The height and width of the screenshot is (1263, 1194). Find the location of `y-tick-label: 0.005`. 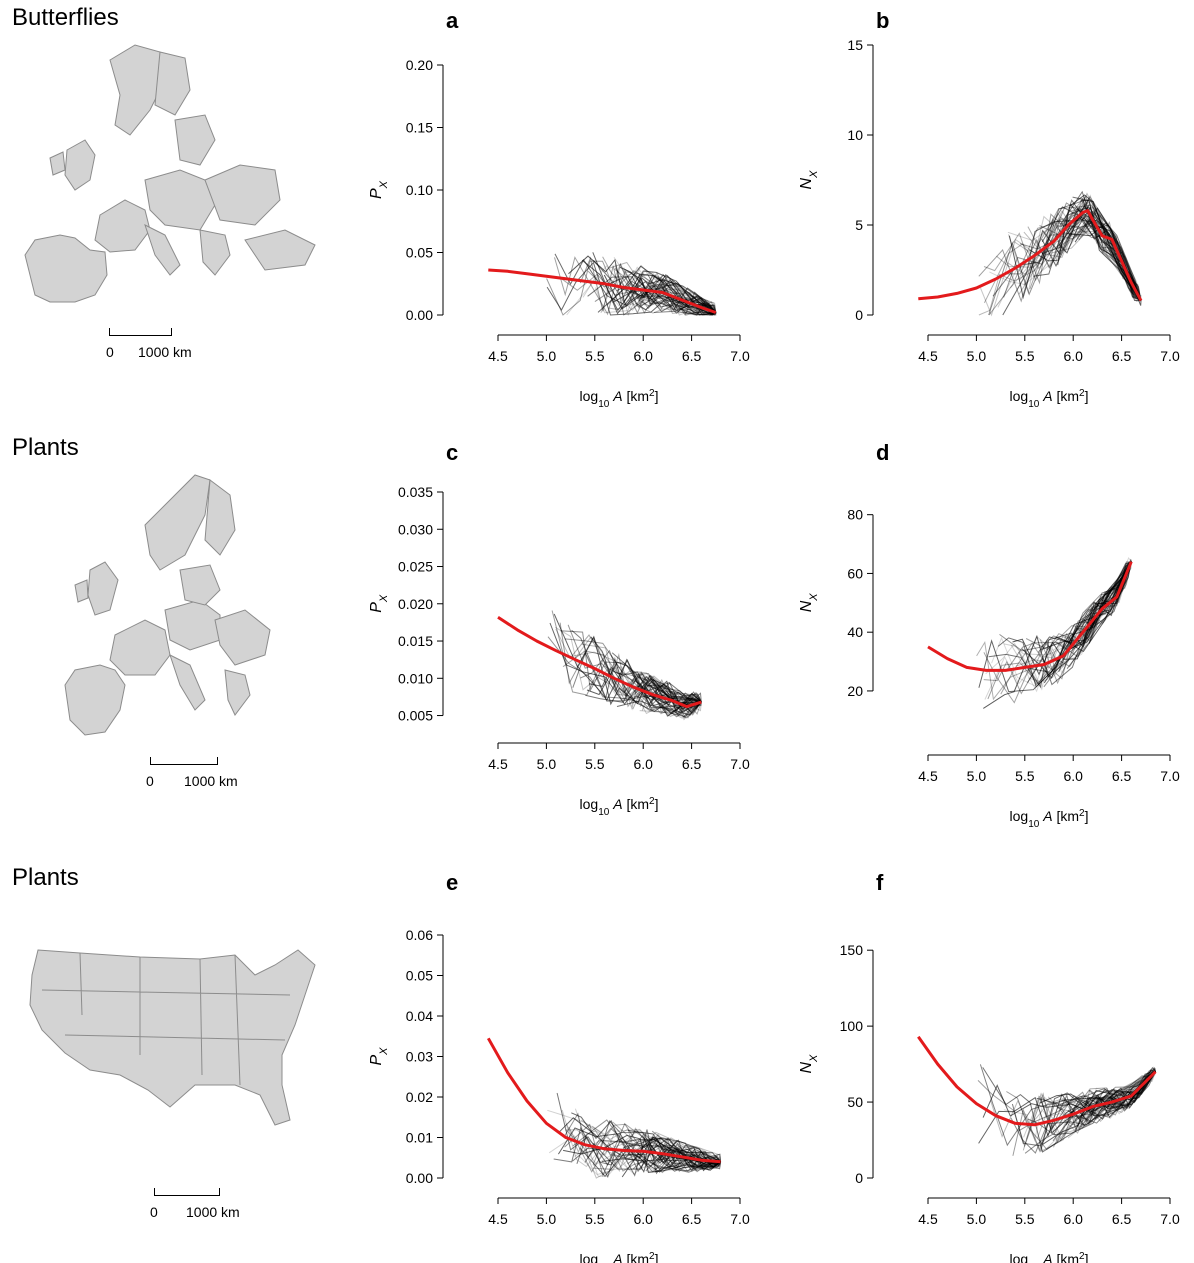

y-tick-label: 0.005 is located at coordinates (415, 716).